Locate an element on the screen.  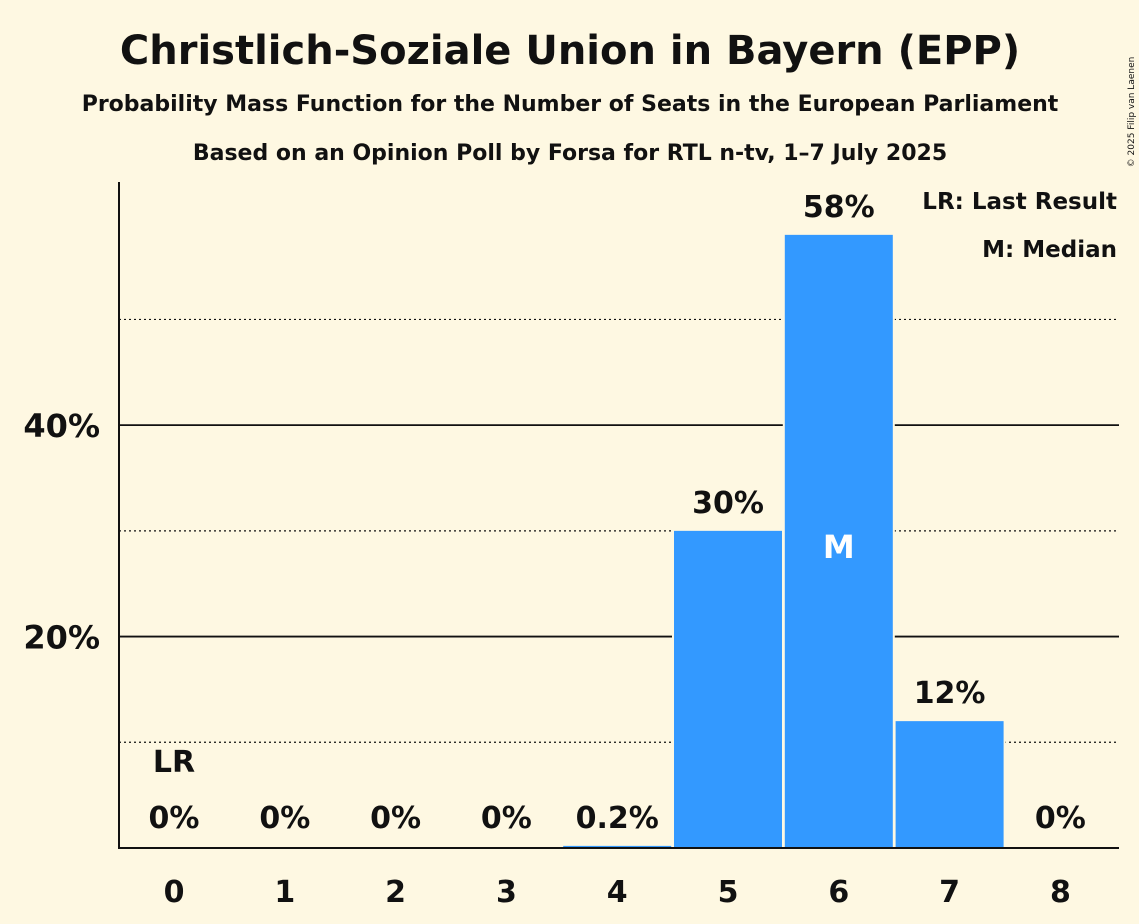
x-tick-label: 4 is located at coordinates (617, 892).